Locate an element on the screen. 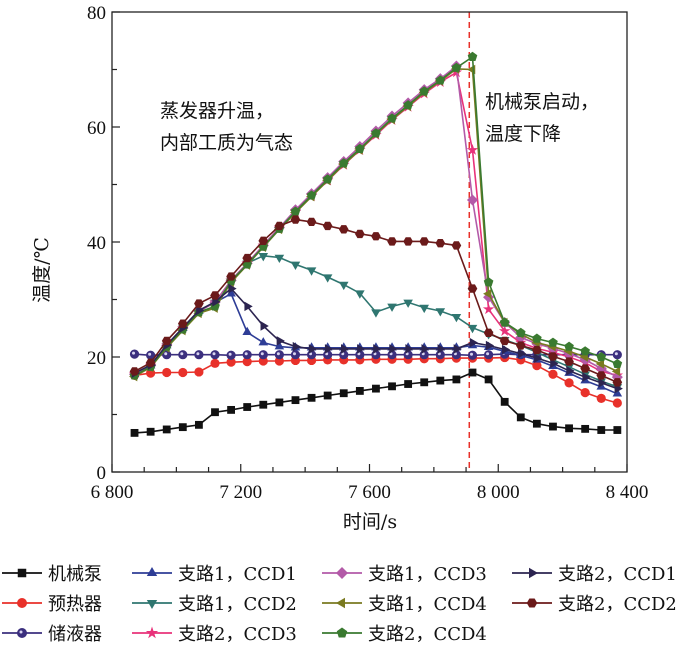  annotation-line: 蒸发器升温， is located at coordinates (217, 111).